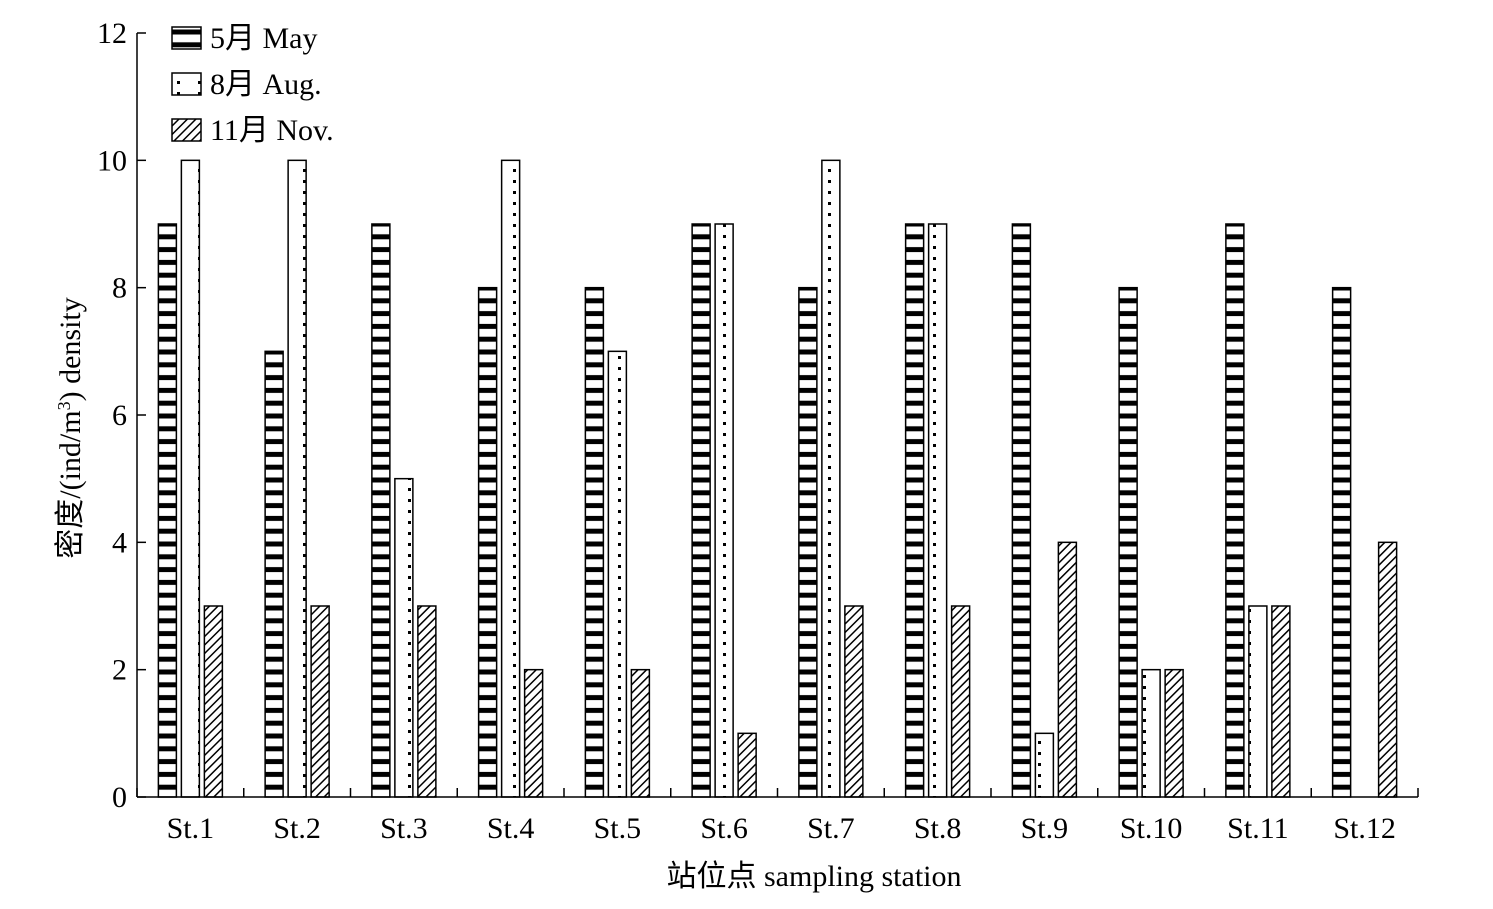 The height and width of the screenshot is (909, 1493). What do you see at coordinates (70, 349) in the screenshot?
I see `y-axis-label-tail: ) density` at bounding box center [70, 349].